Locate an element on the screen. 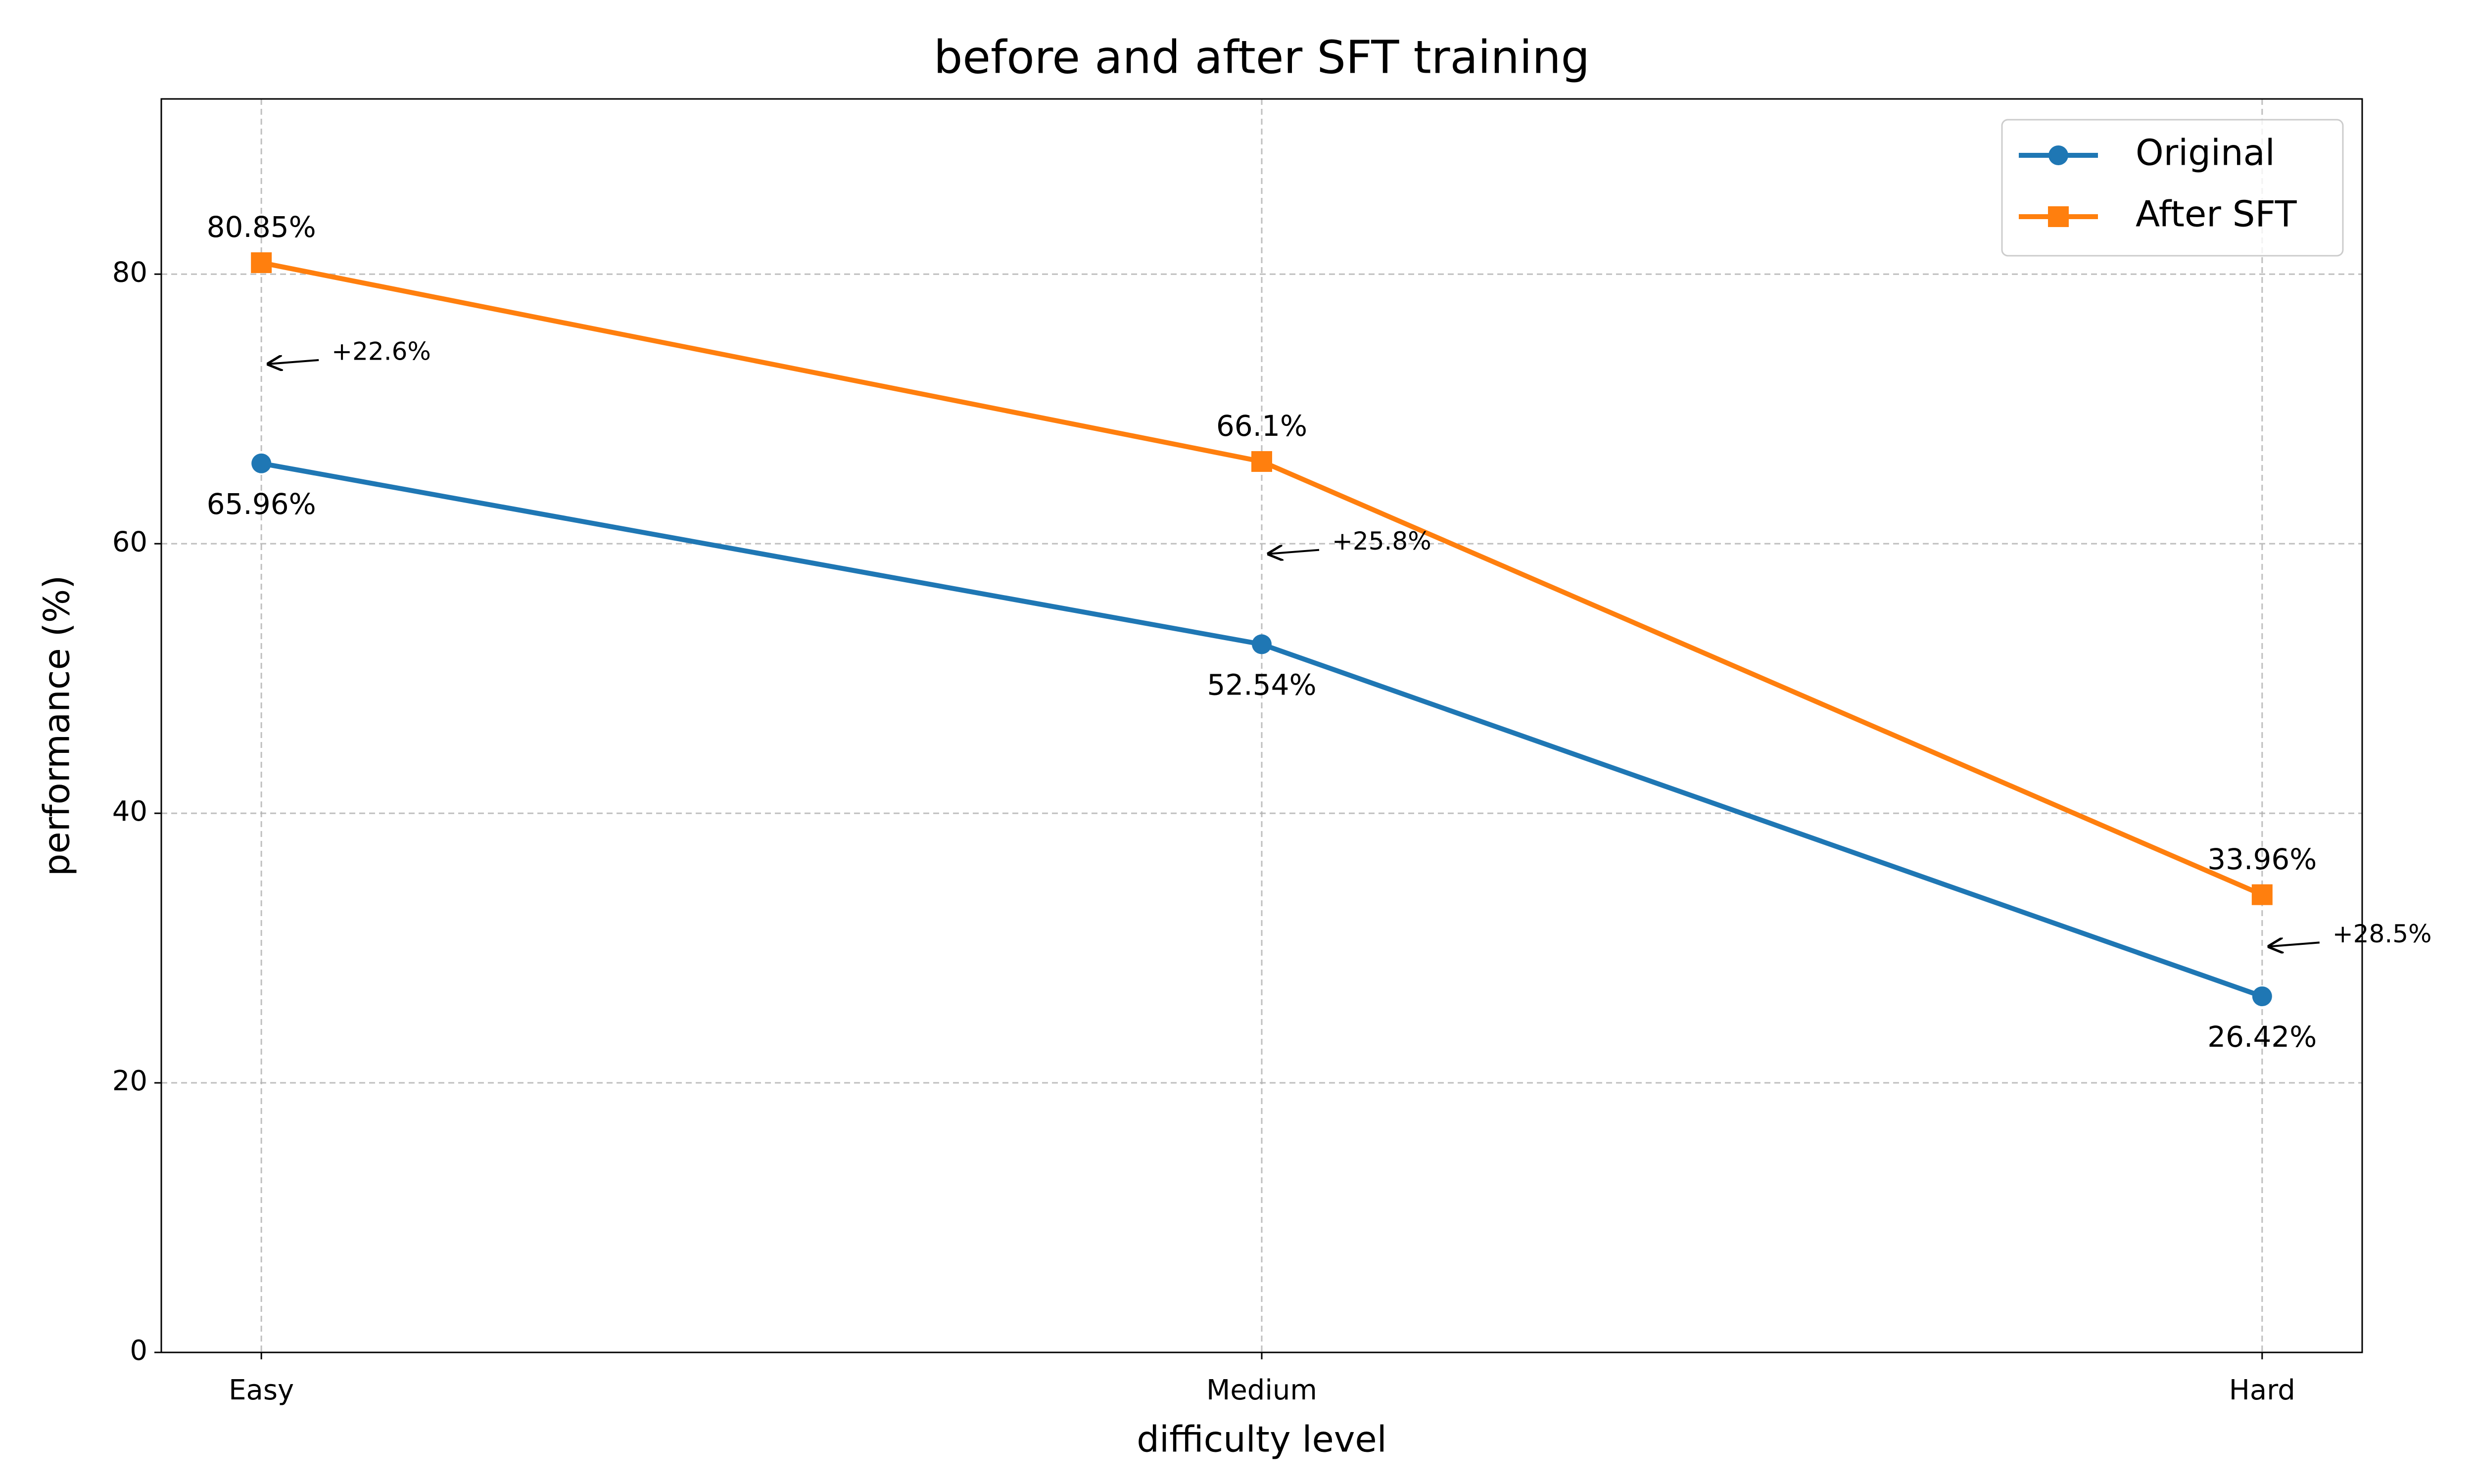  data-label: 66.1% is located at coordinates (1261, 426).